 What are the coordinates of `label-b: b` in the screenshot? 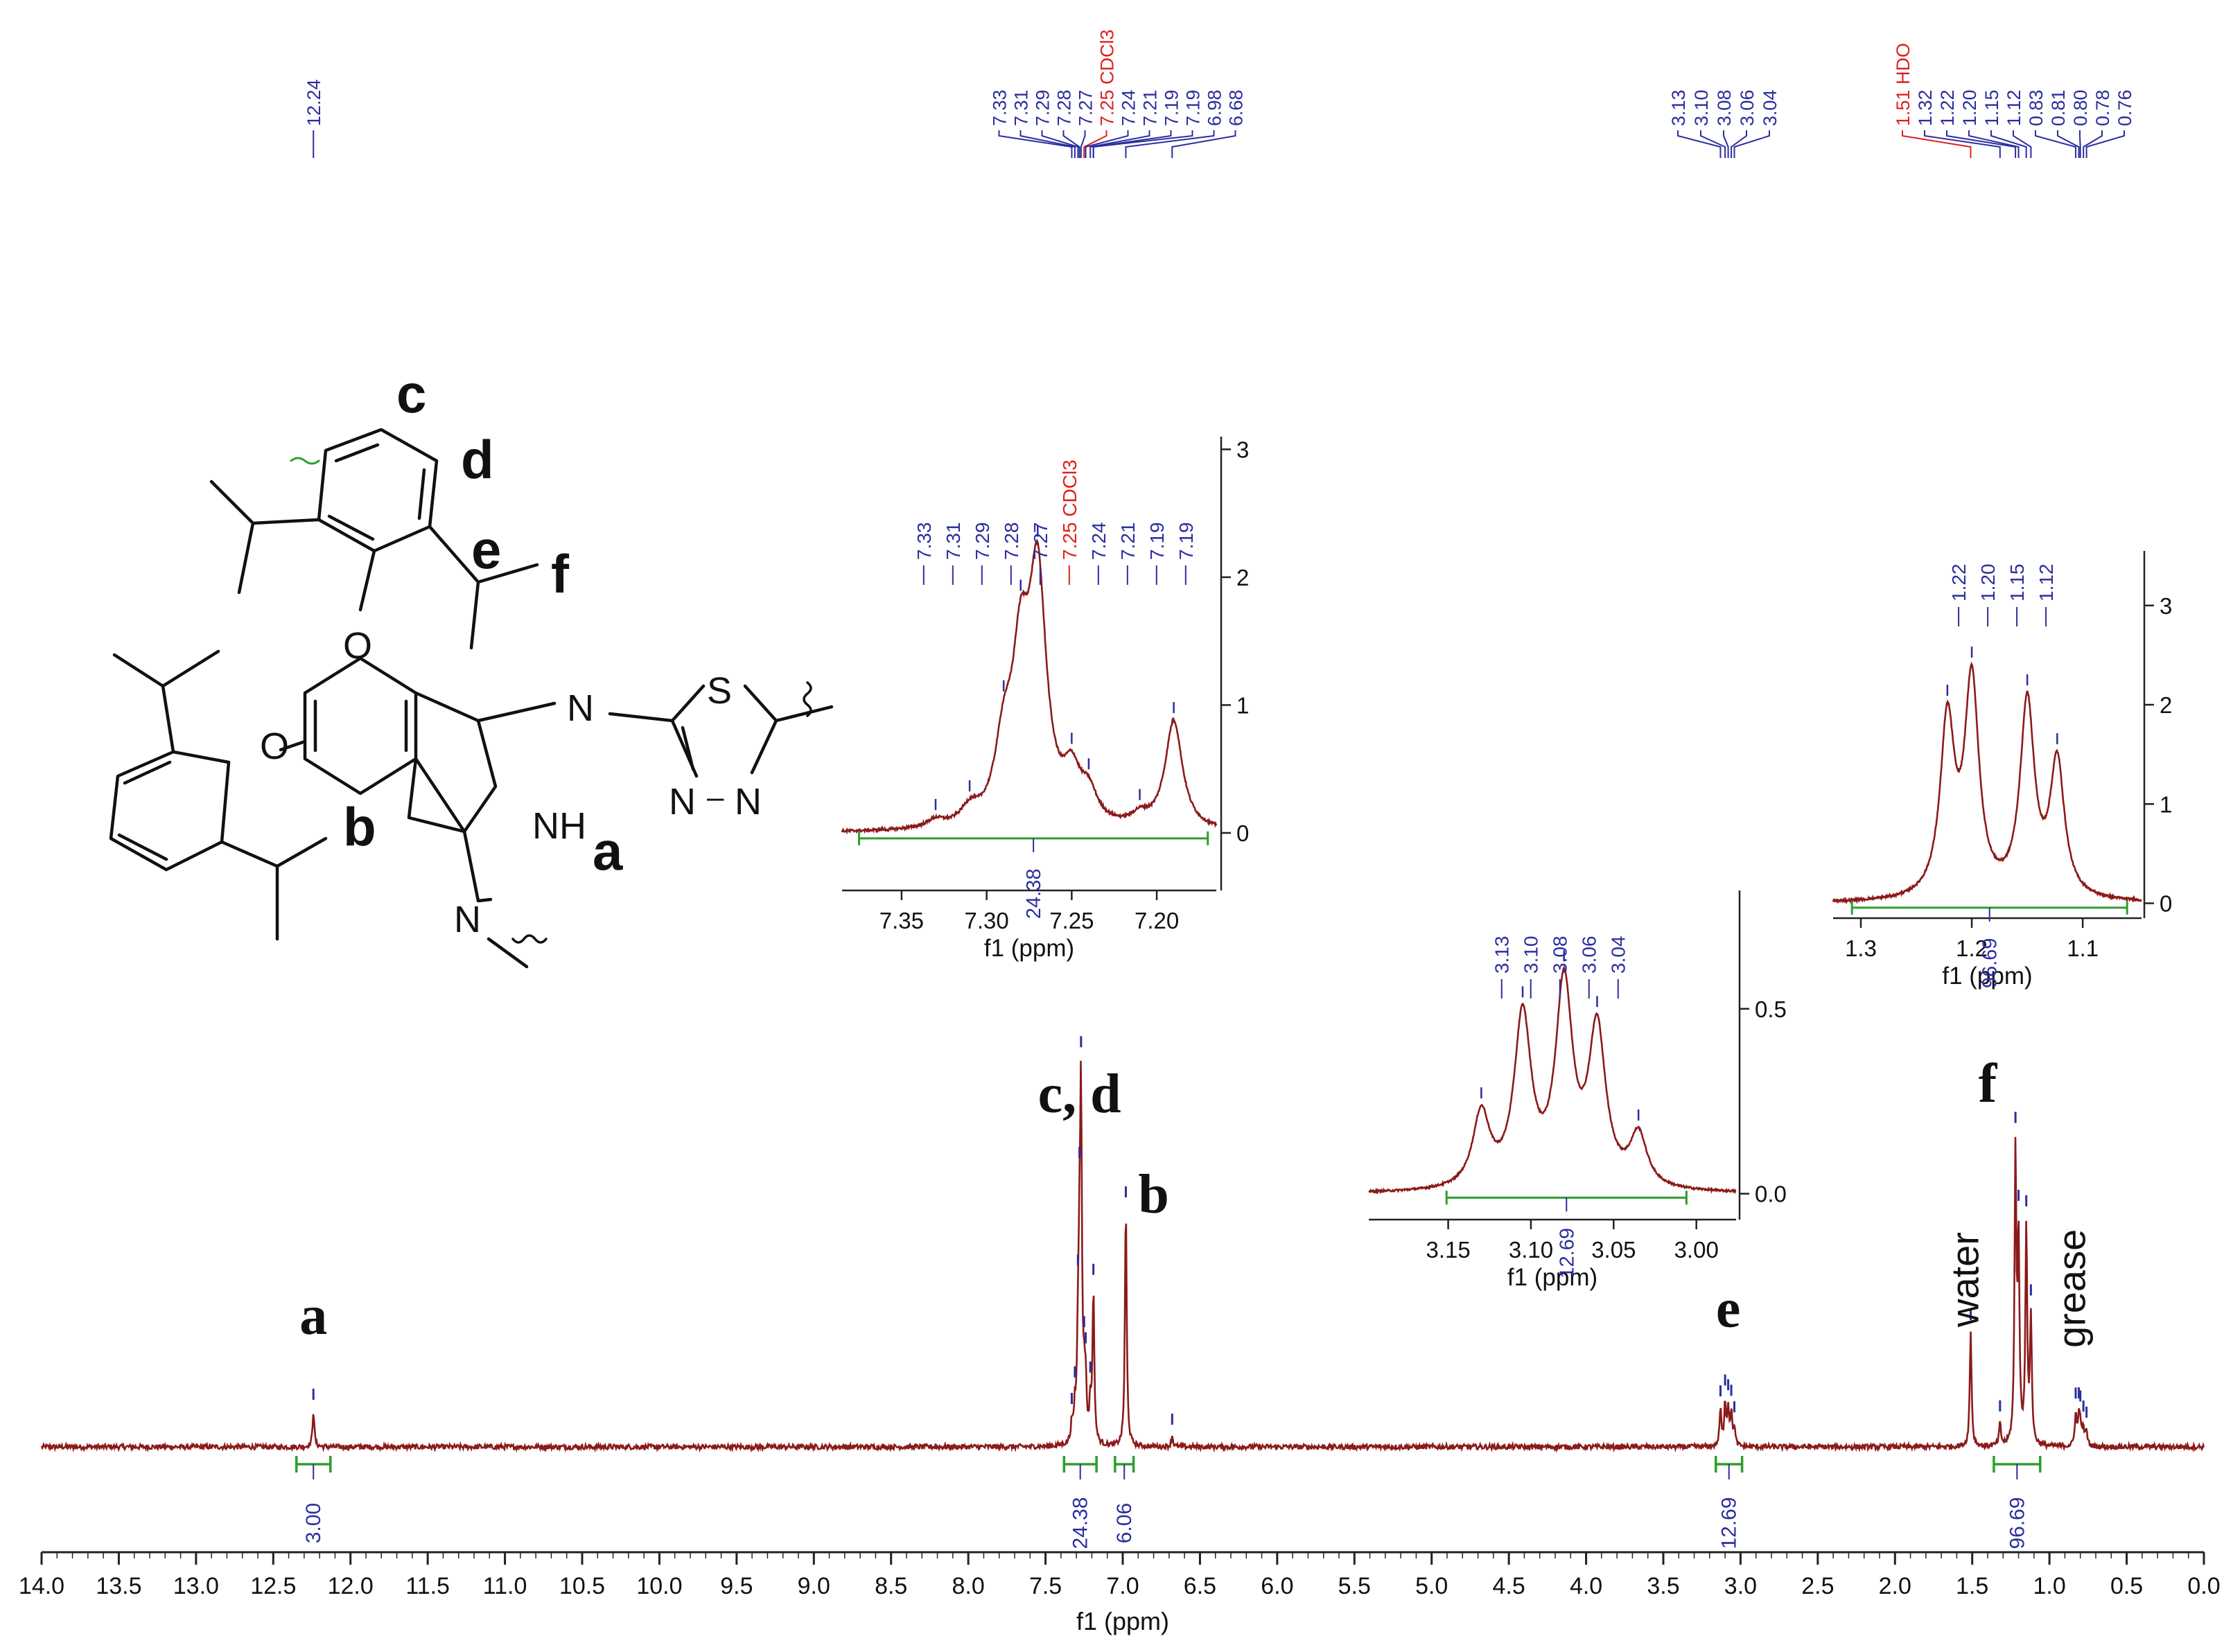 It's located at (359, 826).